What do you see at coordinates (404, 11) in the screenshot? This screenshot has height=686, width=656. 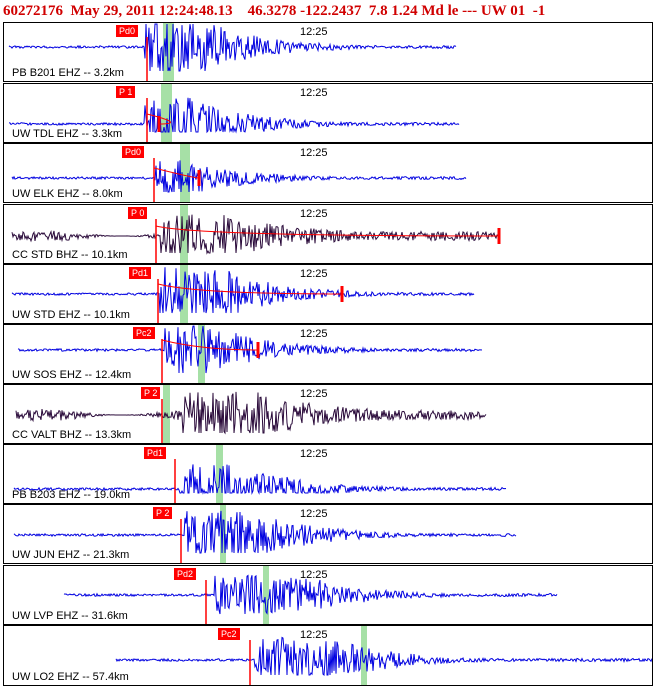 I see `event-magnitude: 1.24` at bounding box center [404, 11].